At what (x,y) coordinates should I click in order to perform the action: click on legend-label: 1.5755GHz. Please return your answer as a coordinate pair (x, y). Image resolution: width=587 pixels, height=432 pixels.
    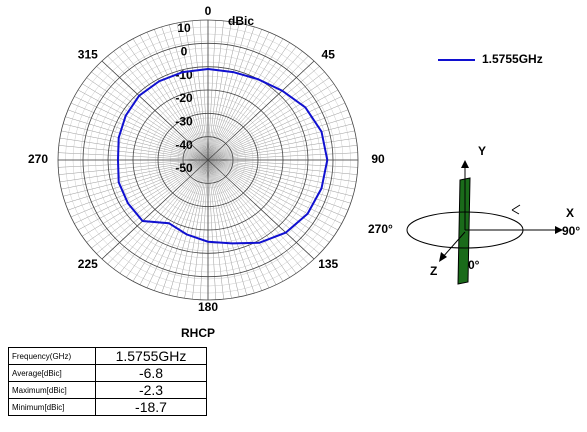
    Looking at the image, I should click on (512, 59).